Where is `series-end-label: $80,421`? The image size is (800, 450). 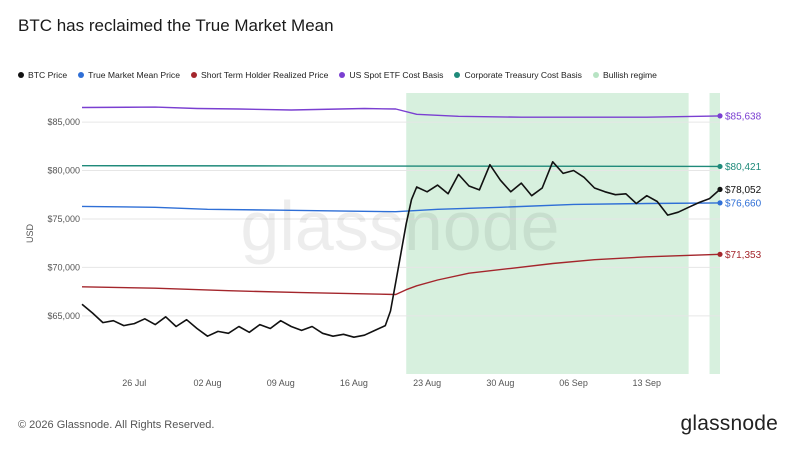
series-end-label: $80,421 is located at coordinates (743, 167).